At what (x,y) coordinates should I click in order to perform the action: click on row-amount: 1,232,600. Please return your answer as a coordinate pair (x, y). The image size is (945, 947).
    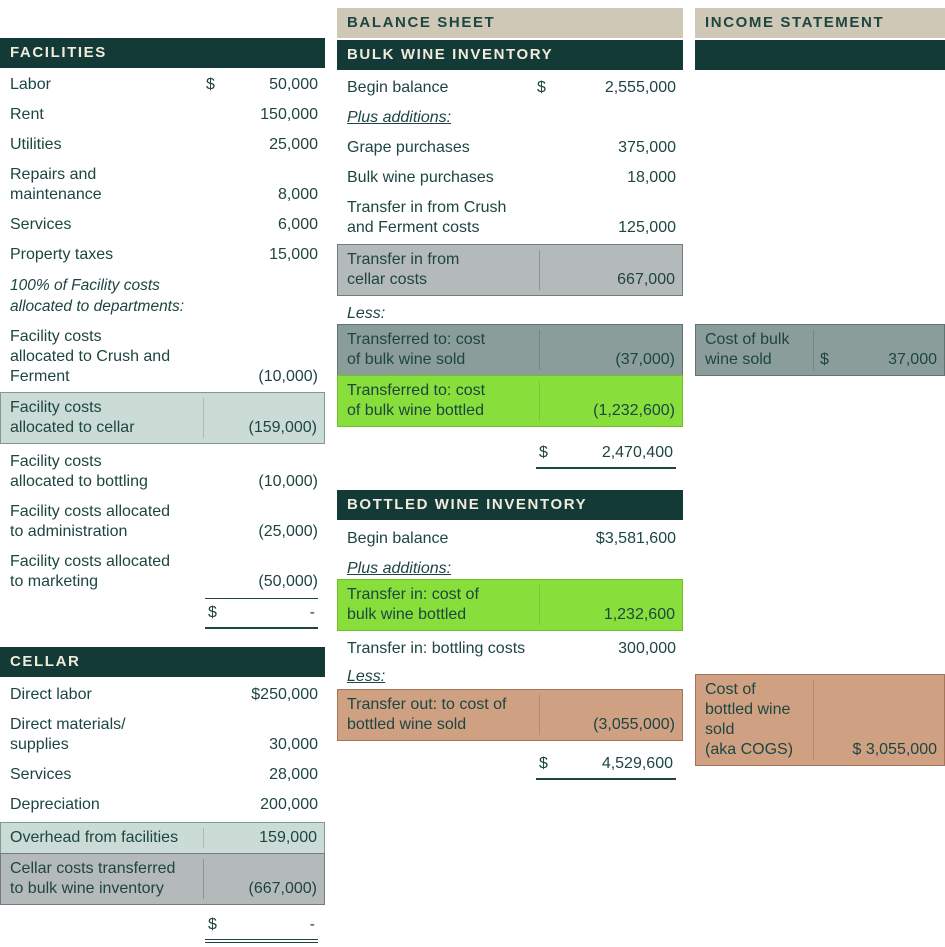
    Looking at the image, I should click on (639, 614).